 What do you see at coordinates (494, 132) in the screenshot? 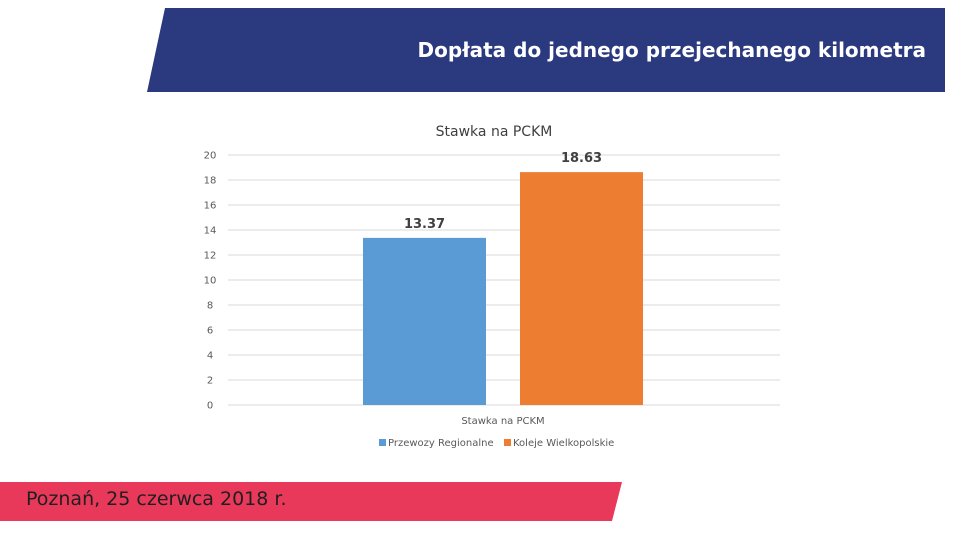
I see `chart-title: Stawka na PCKM` at bounding box center [494, 132].